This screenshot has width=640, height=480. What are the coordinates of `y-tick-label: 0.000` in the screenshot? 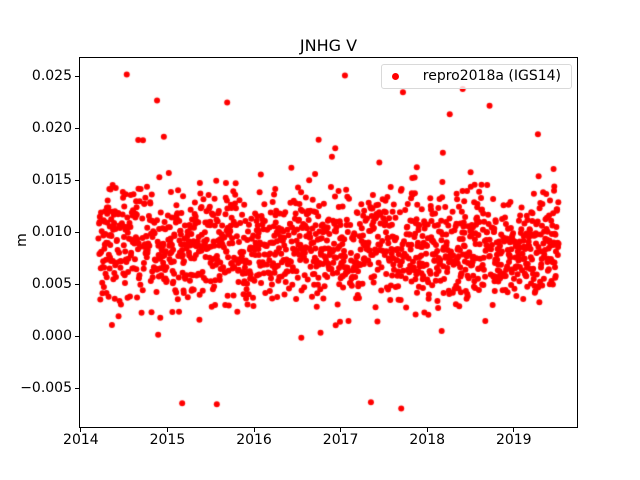 It's located at (51, 335).